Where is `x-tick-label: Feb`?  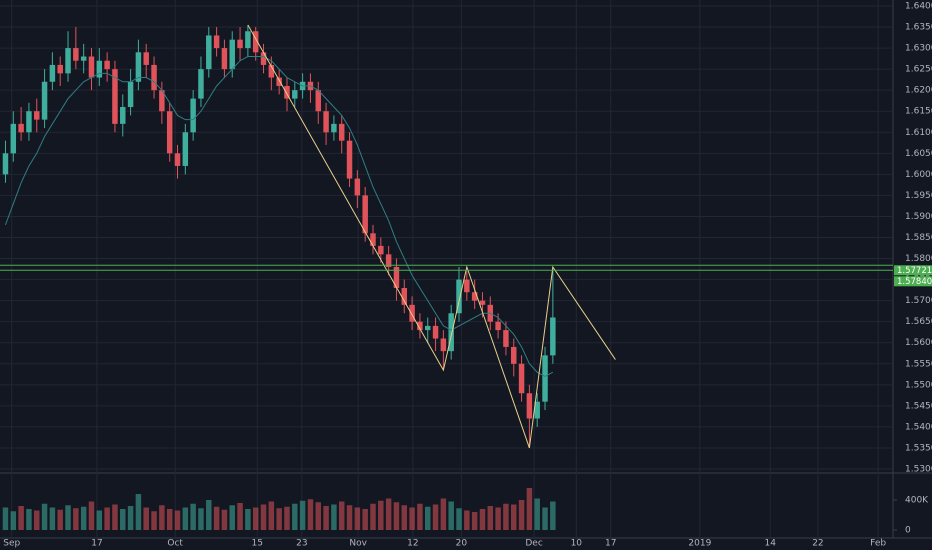 x-tick-label: Feb is located at coordinates (878, 544).